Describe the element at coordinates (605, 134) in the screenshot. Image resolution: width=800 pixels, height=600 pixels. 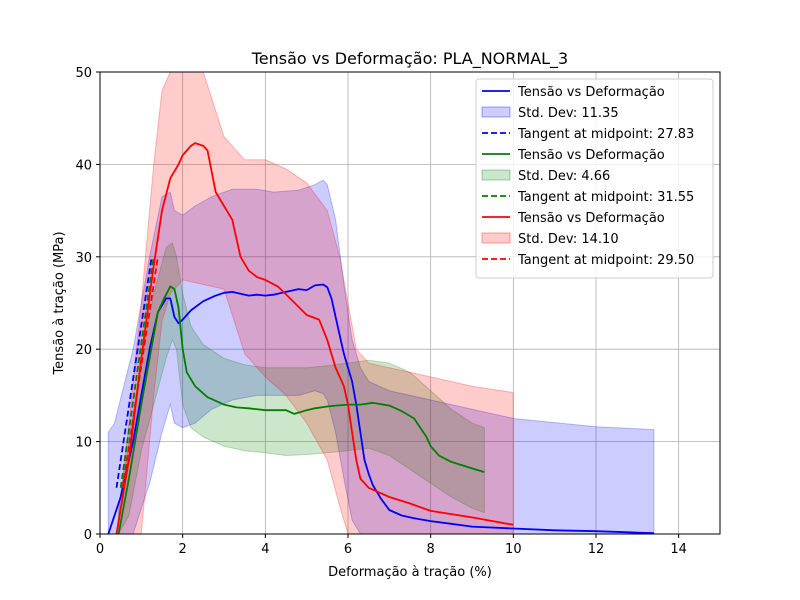
I see `legend-label: Tangent at midpoint: 27.83` at that location.